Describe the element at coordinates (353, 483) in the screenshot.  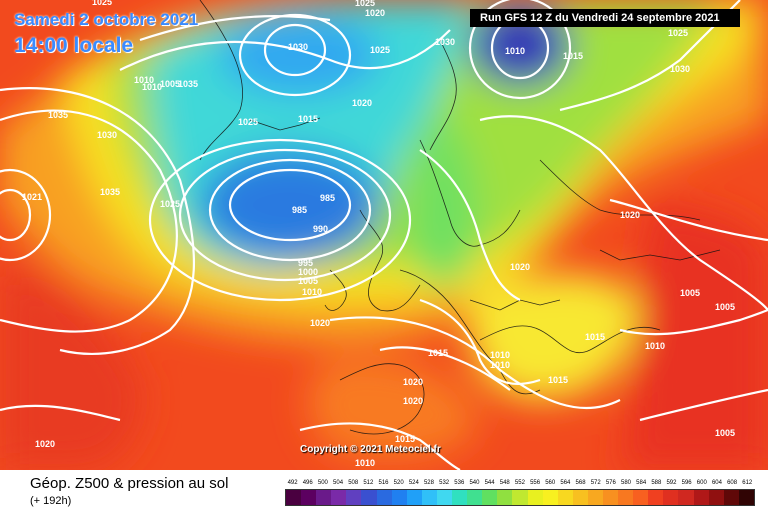
I see `legend-label: 508` at that location.